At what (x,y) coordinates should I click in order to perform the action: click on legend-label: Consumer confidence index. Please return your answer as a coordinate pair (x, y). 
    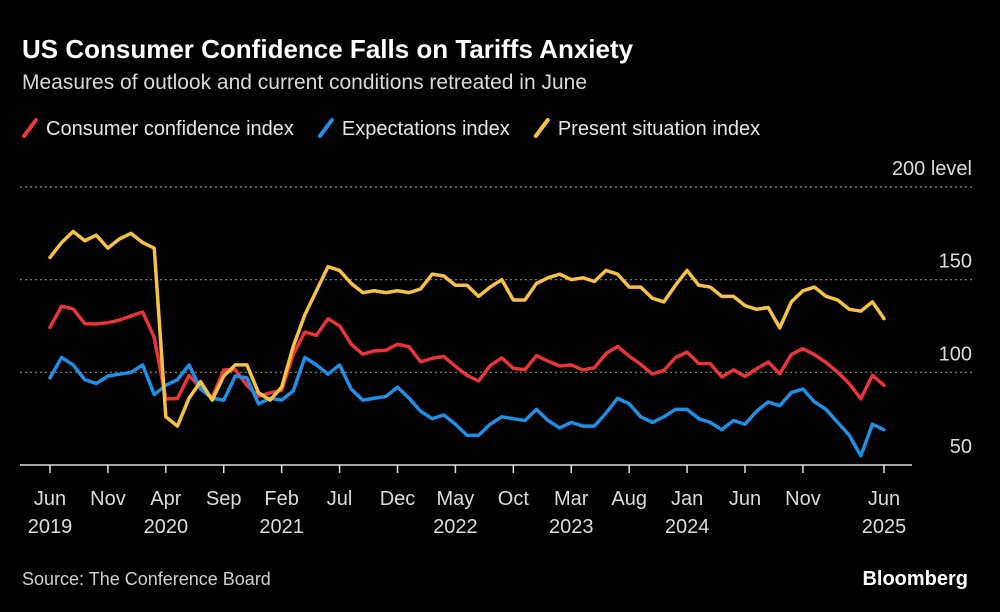
    Looking at the image, I should click on (170, 129).